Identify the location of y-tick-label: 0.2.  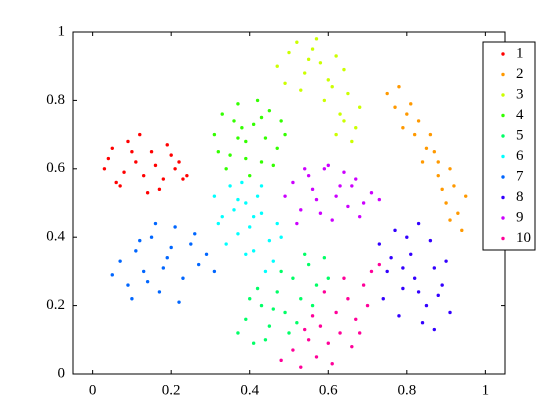
(55, 305).